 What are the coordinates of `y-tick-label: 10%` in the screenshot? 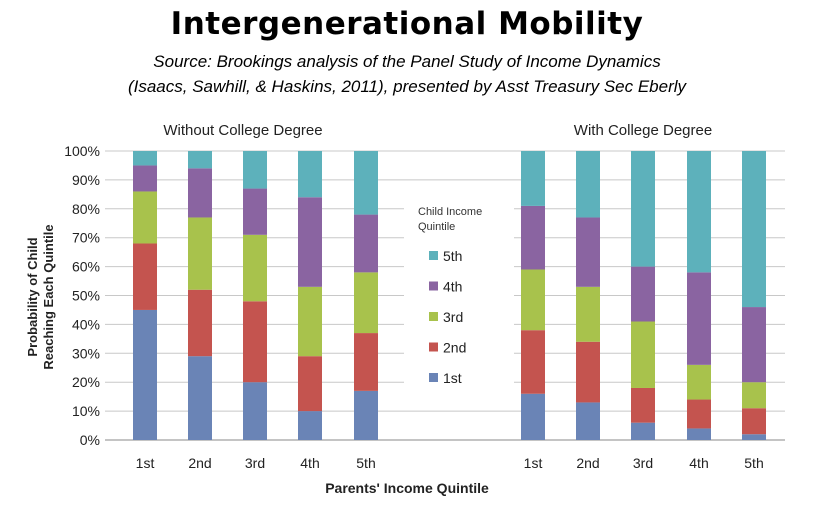 It's located at (86, 411).